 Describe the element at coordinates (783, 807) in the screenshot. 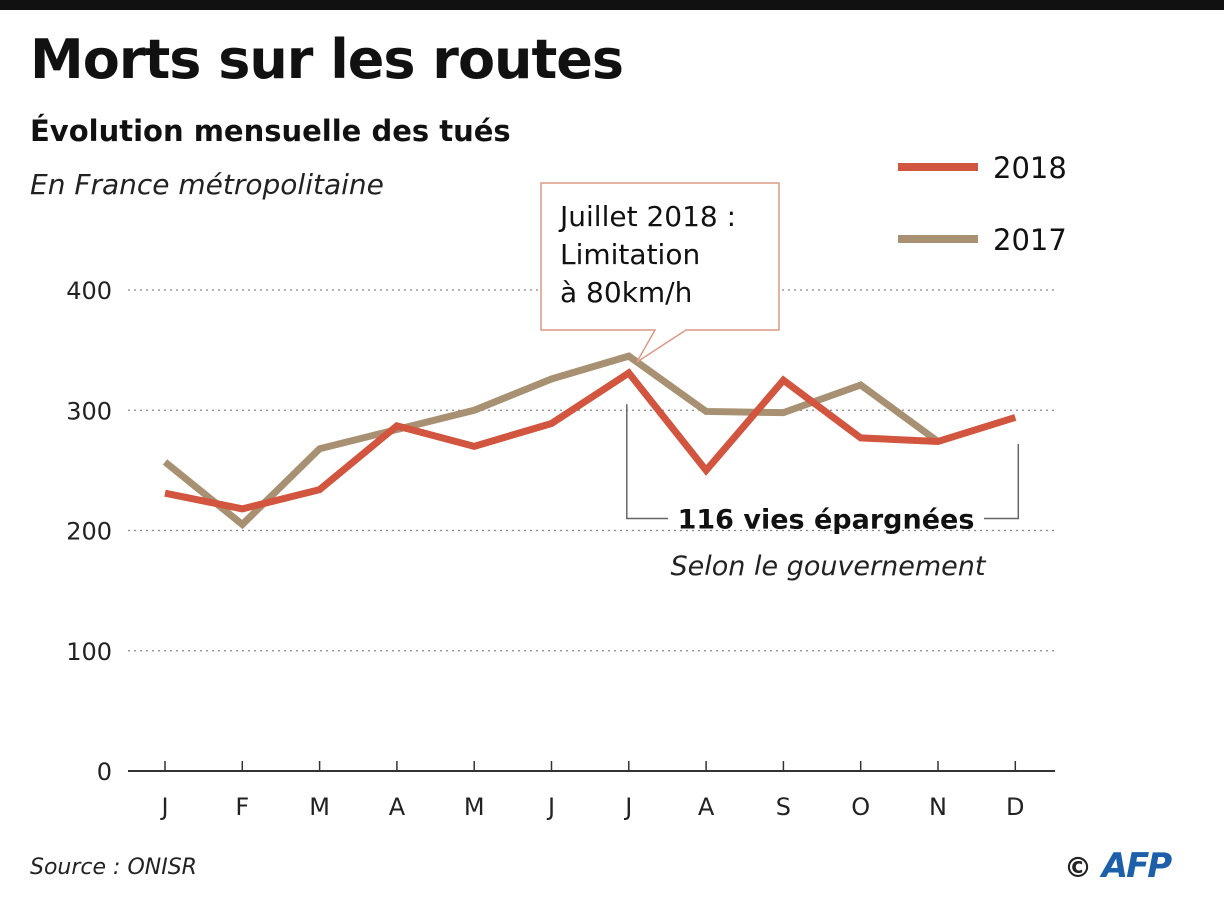

I see `x-tick-label: S` at that location.